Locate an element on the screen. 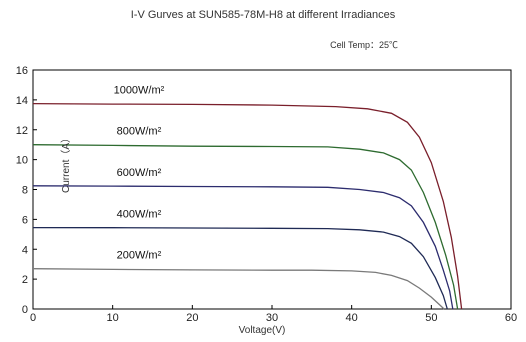 The image size is (526, 342). y-tick-label: 4 is located at coordinates (25, 250).